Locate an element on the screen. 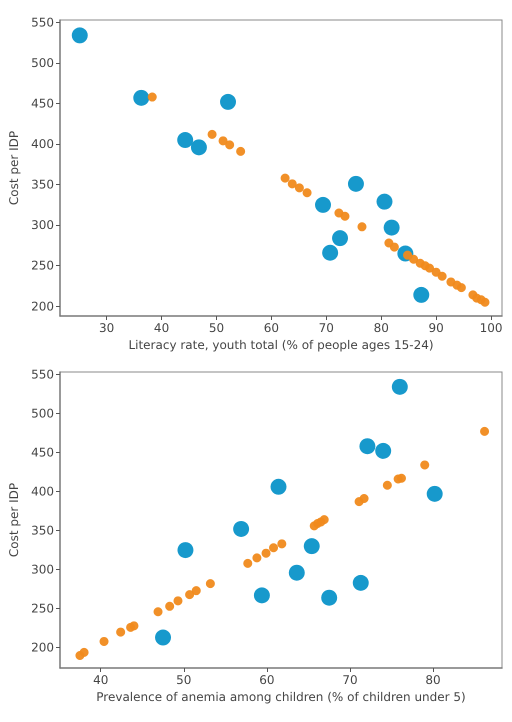 This screenshot has width=512, height=722. x-axis-title: Literacy rate, youth total (% of people ages 15-24) is located at coordinates (281, 345).